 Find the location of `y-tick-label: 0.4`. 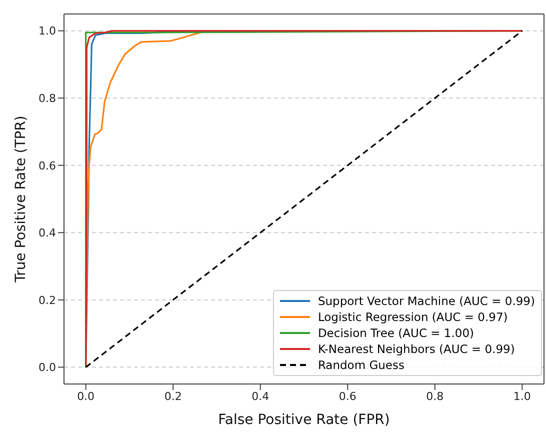

y-tick-label: 0.4 is located at coordinates (47, 233).